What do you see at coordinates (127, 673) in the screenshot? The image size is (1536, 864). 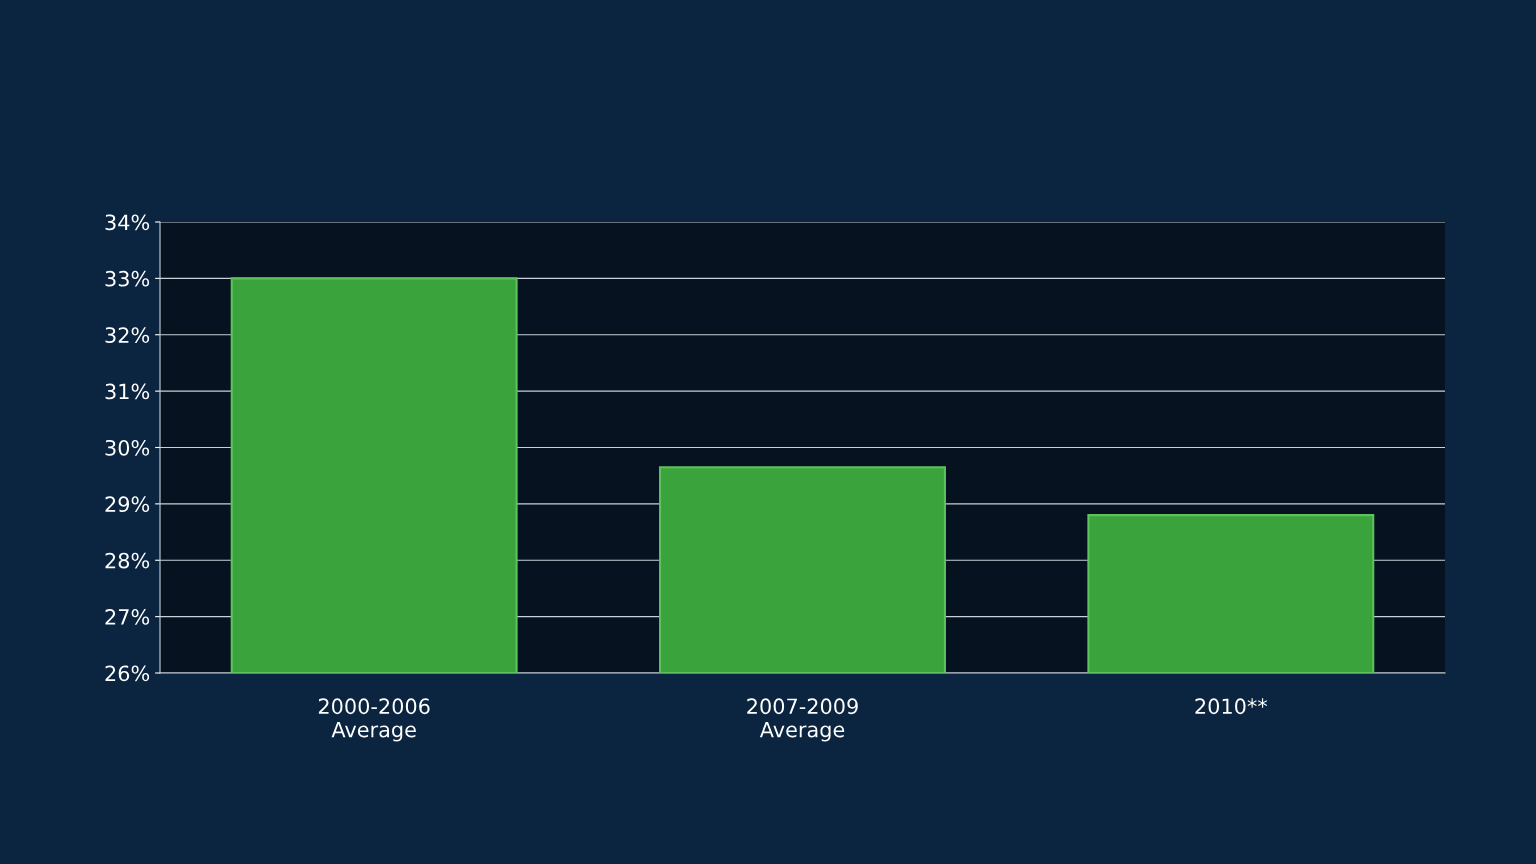 I see `y-tick-label: 26%` at bounding box center [127, 673].